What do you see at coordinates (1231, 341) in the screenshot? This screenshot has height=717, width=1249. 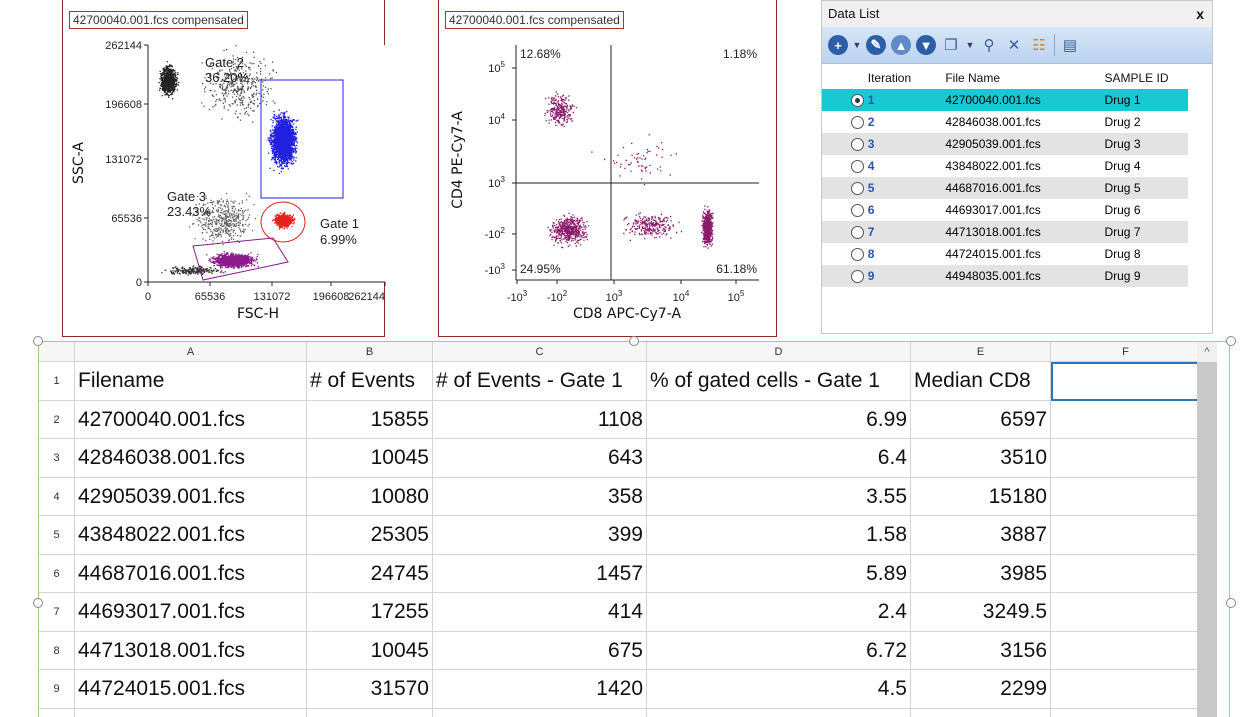 I see `resize-handle-top-right` at bounding box center [1231, 341].